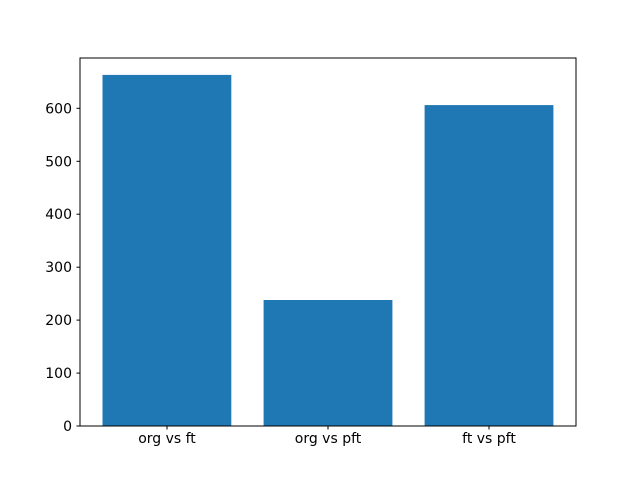 The image size is (640, 480). What do you see at coordinates (167, 250) in the screenshot?
I see `bar-org-vs-ft` at bounding box center [167, 250].